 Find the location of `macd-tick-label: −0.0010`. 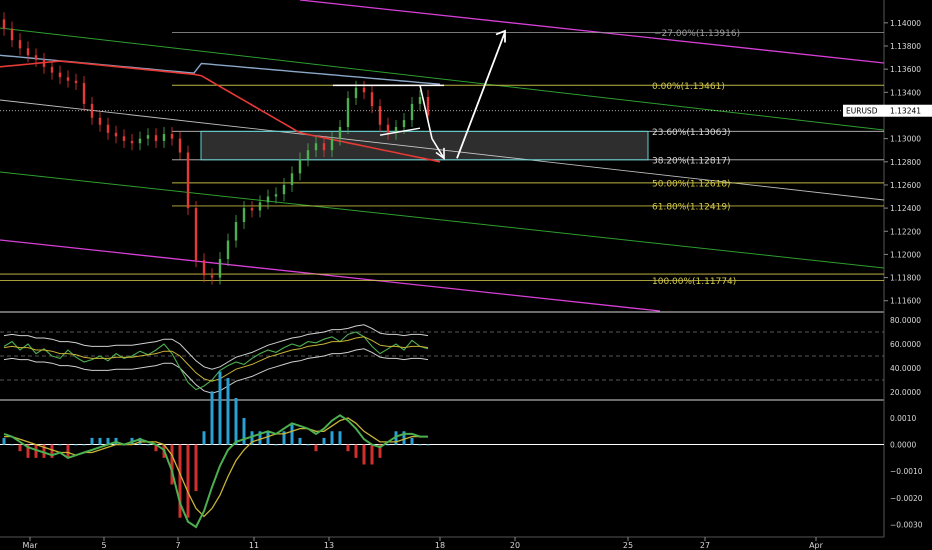

macd-tick-label: −0.0010 is located at coordinates (906, 471).